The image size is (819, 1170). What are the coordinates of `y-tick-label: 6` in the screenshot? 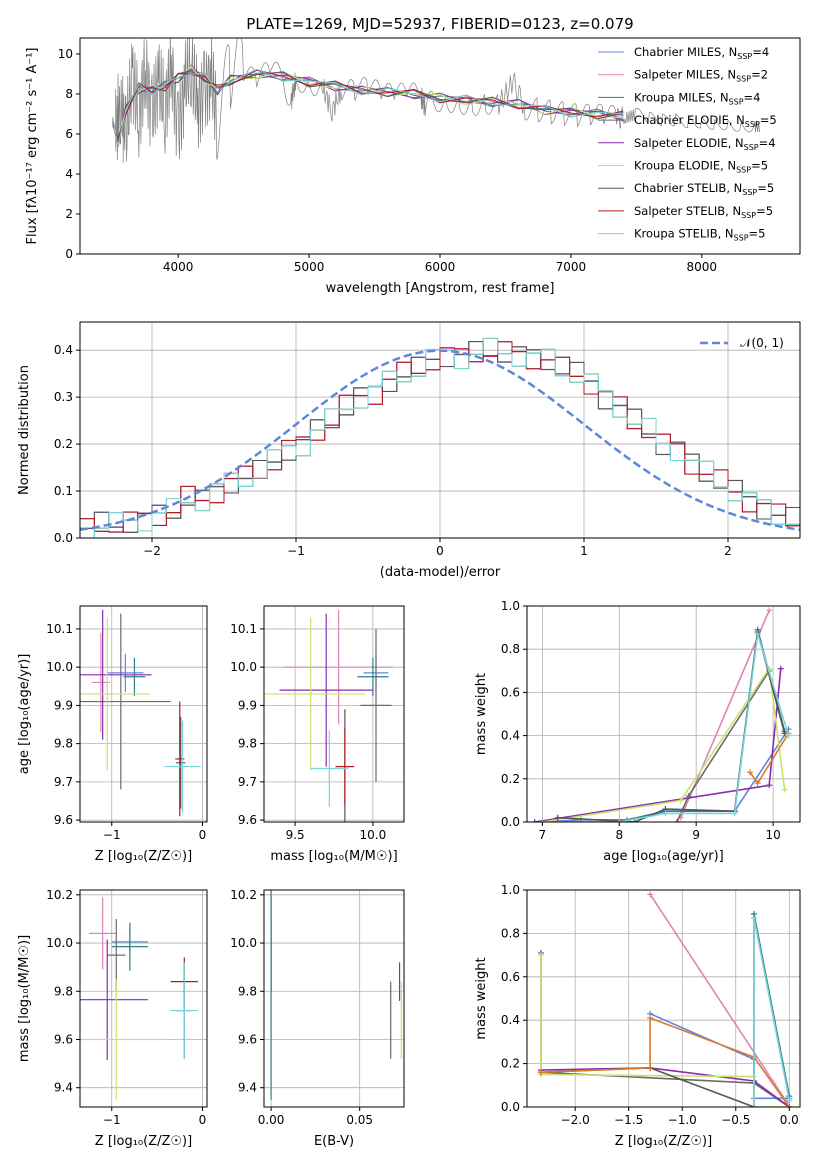 It's located at (69, 134).